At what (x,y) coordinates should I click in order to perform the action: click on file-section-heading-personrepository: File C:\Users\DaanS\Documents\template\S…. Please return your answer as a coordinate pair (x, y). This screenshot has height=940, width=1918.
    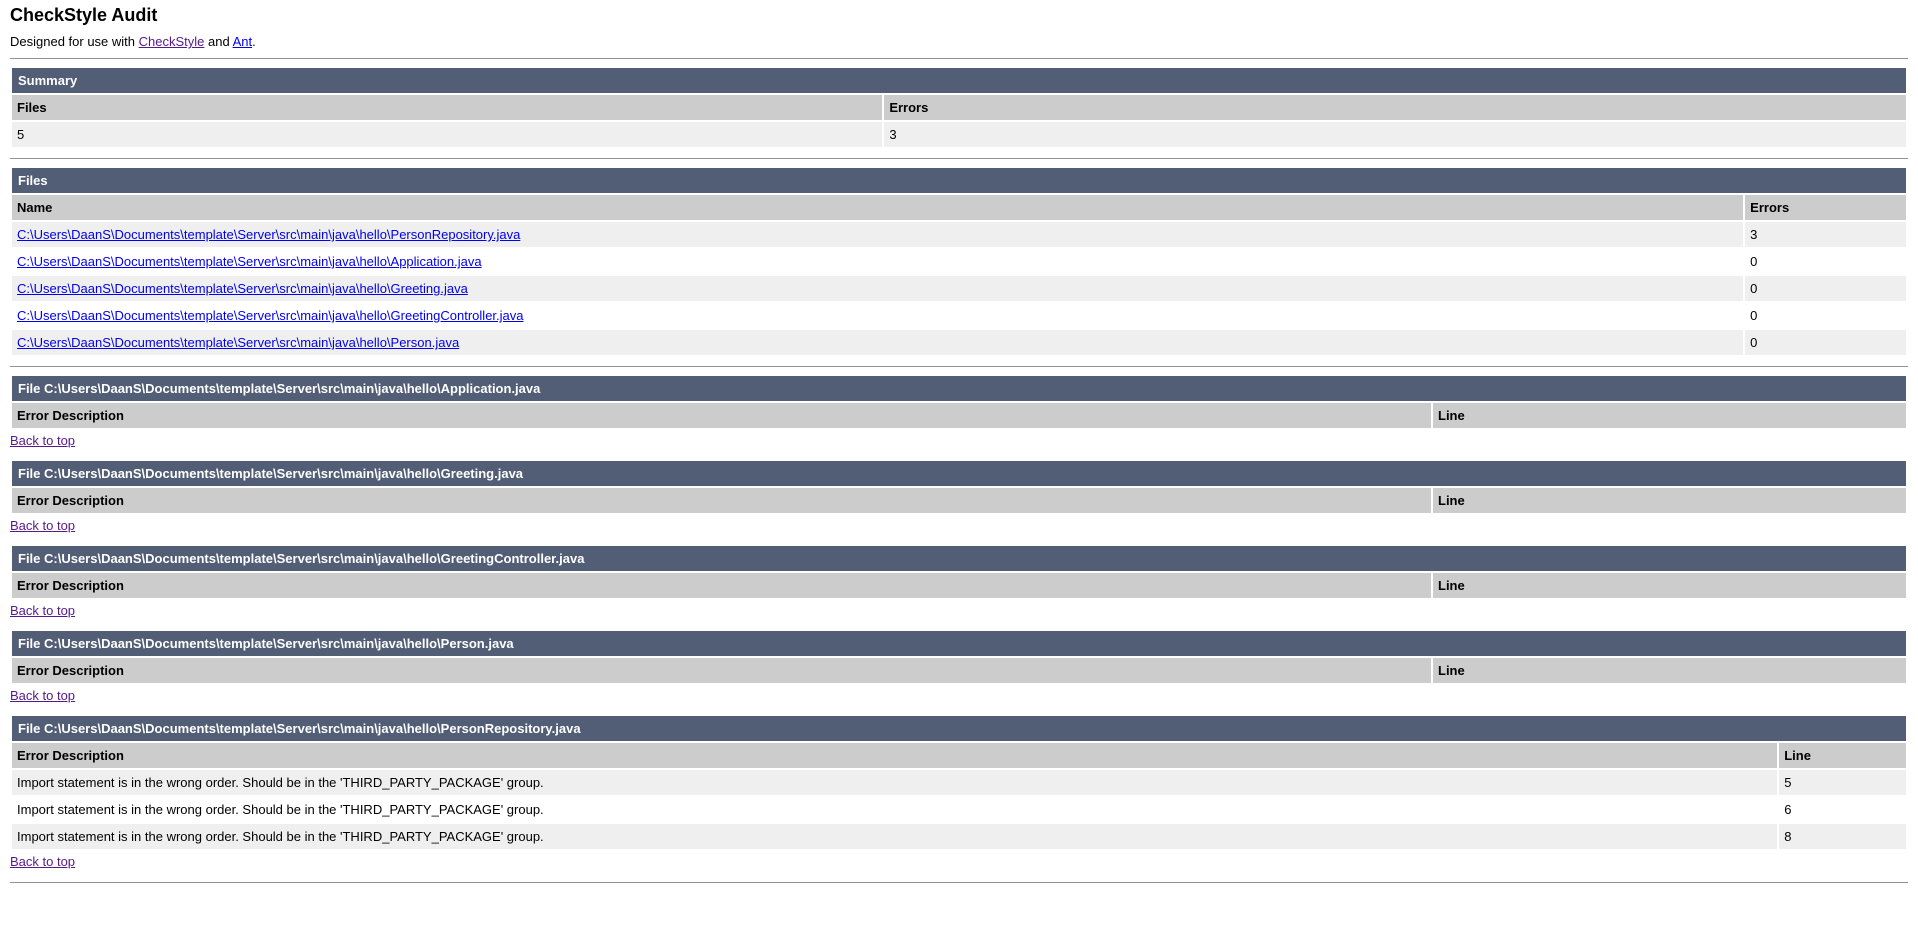
    Looking at the image, I should click on (959, 728).